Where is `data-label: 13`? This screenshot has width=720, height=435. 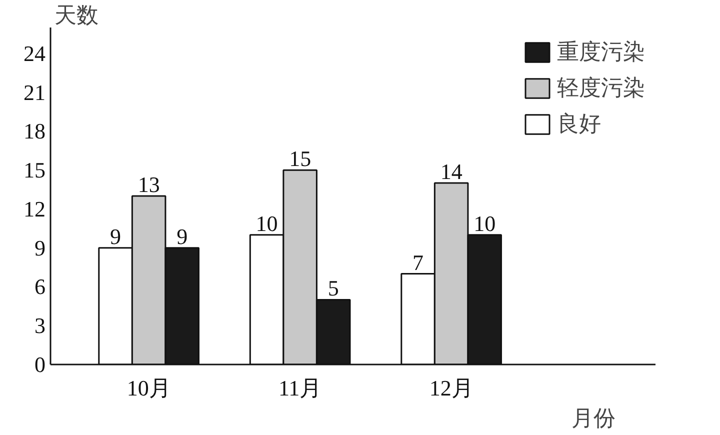
data-label: 13 is located at coordinates (149, 184).